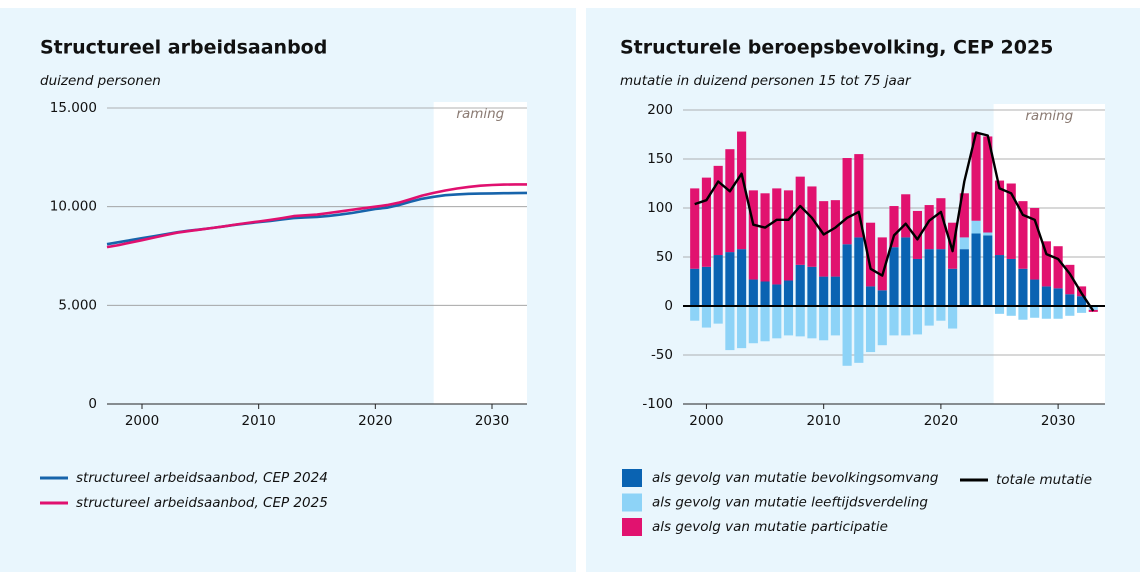 The image size is (1140, 572). Describe the element at coordinates (73, 108) in the screenshot. I see `y-tick-label: 15.000` at that location.